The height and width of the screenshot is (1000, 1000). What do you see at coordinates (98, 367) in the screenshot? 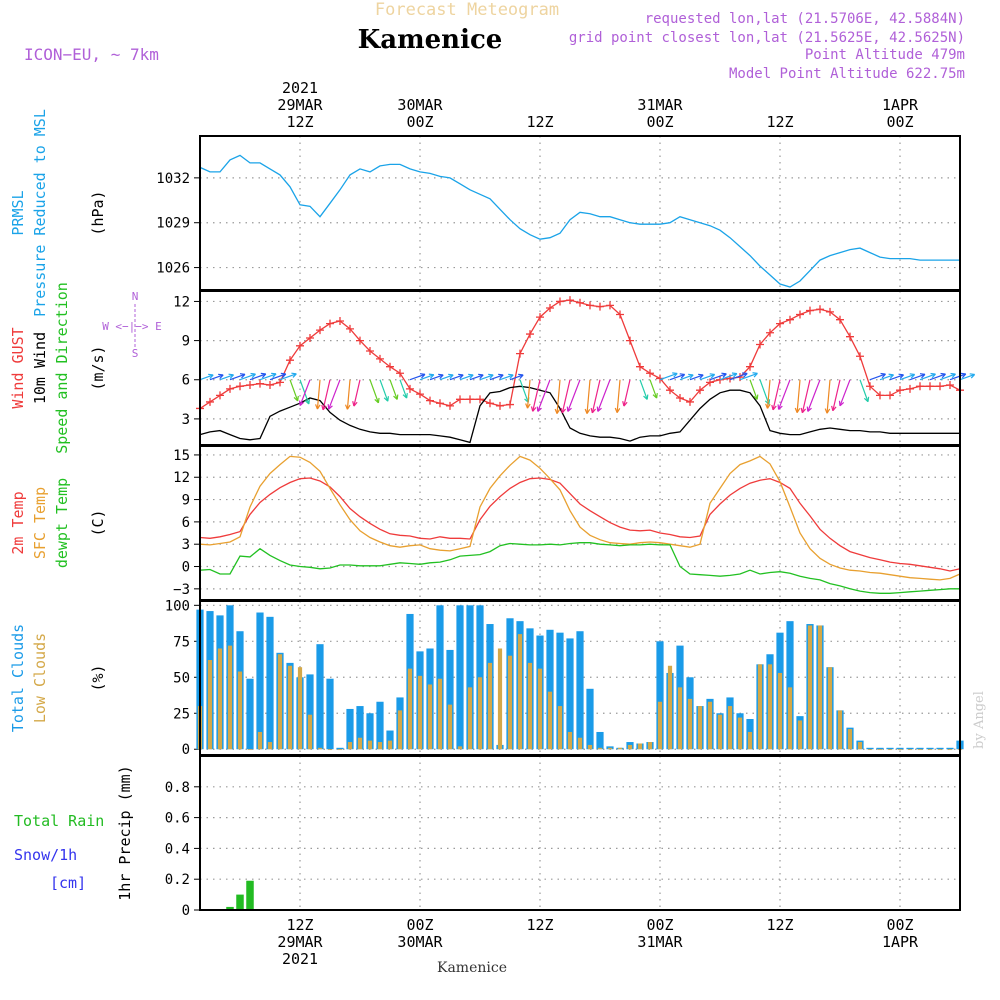
I see `unit-label: (m/s)` at bounding box center [98, 367].